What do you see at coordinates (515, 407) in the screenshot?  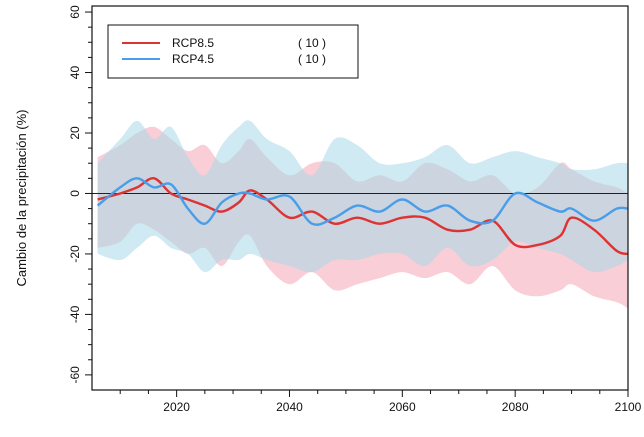 I see `x-tick-label: 2080` at bounding box center [515, 407].